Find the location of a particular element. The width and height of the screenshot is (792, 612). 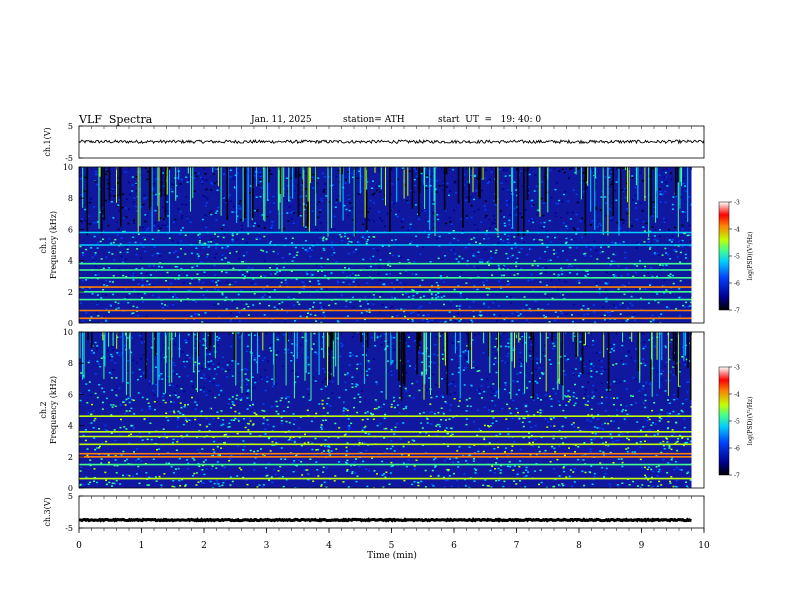

no-data-region is located at coordinates (697, 410).